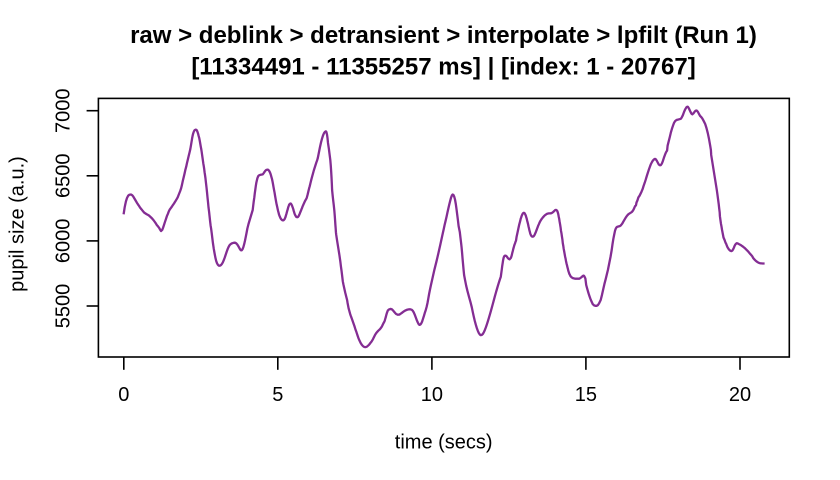 The width and height of the screenshot is (840, 480). I want to click on svg-text: 6000, so click(64, 241).